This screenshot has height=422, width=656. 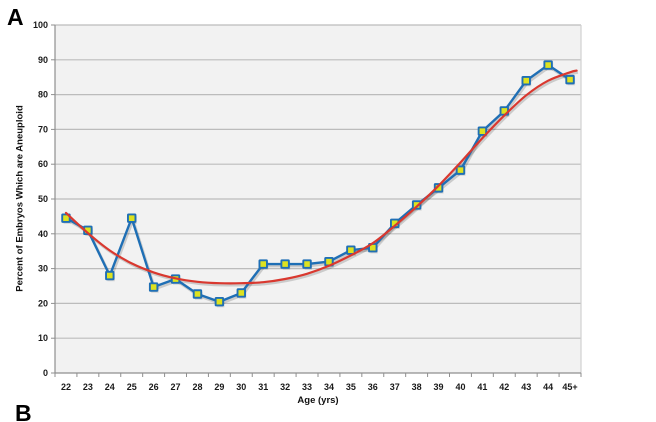 I want to click on svg-text: 34, so click(x=329, y=387).